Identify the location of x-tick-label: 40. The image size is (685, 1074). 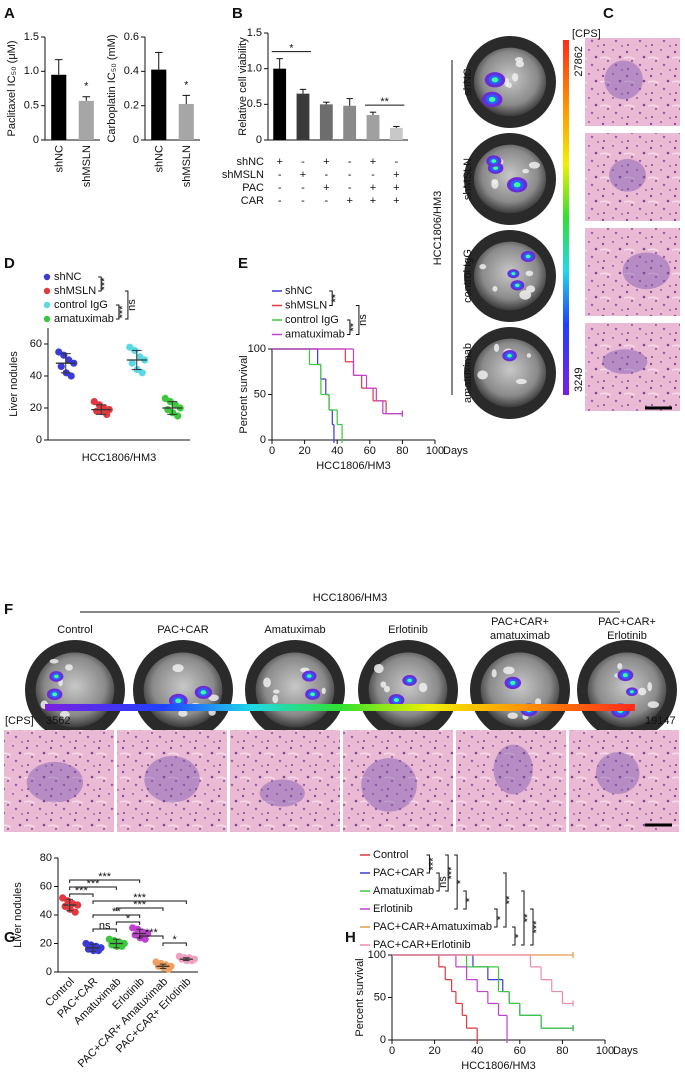
(337, 451).